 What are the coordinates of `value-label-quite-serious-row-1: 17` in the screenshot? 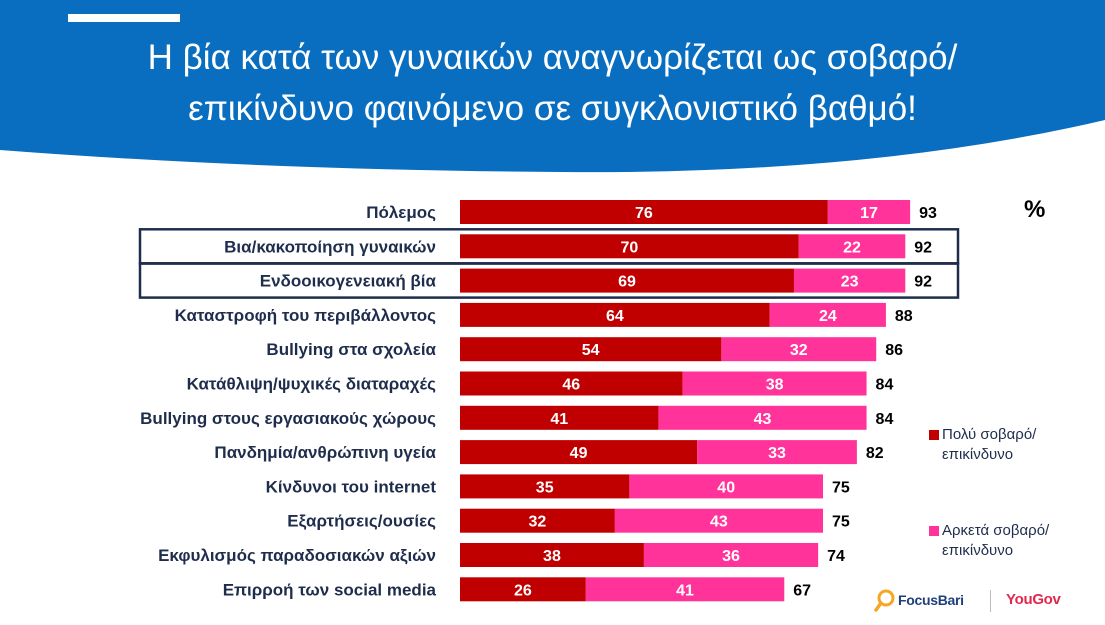 It's located at (869, 213).